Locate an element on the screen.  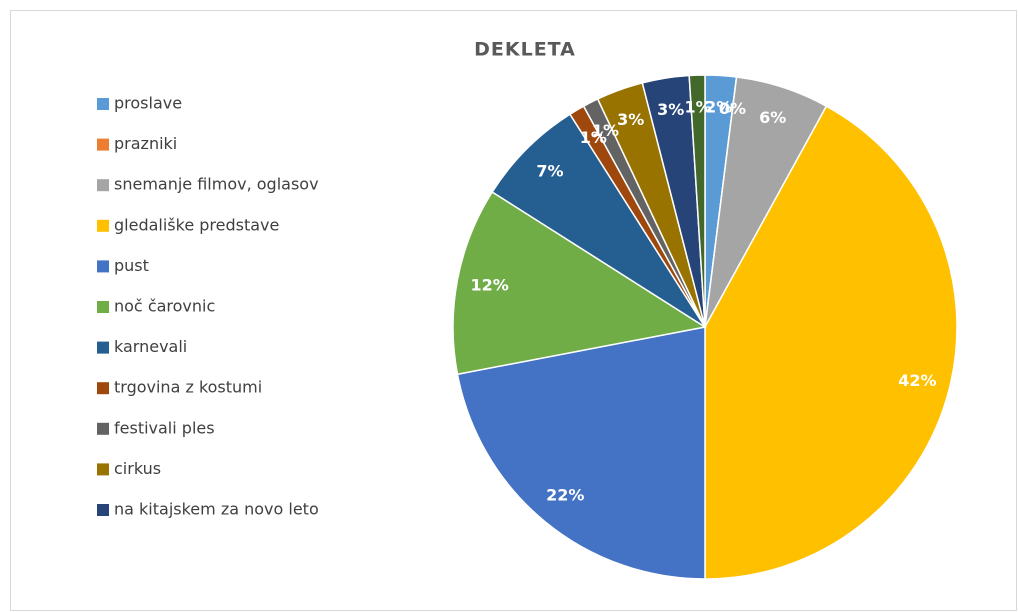
legend-label: gledališke predstave is located at coordinates (196, 224).